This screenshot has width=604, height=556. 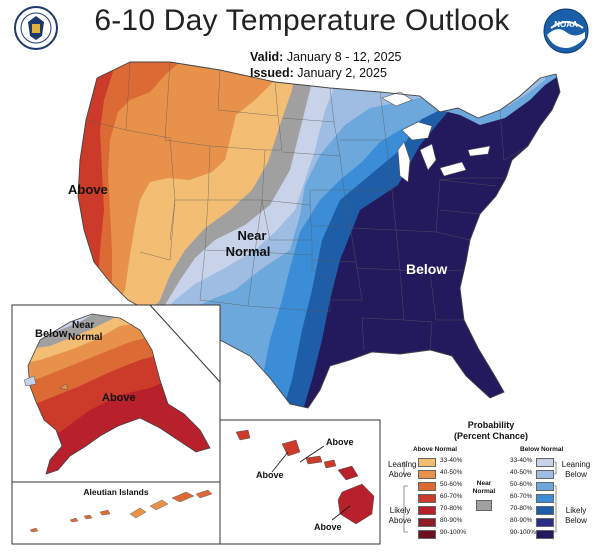 What do you see at coordinates (51, 334) in the screenshot?
I see `alaska-below-label: Below` at bounding box center [51, 334].